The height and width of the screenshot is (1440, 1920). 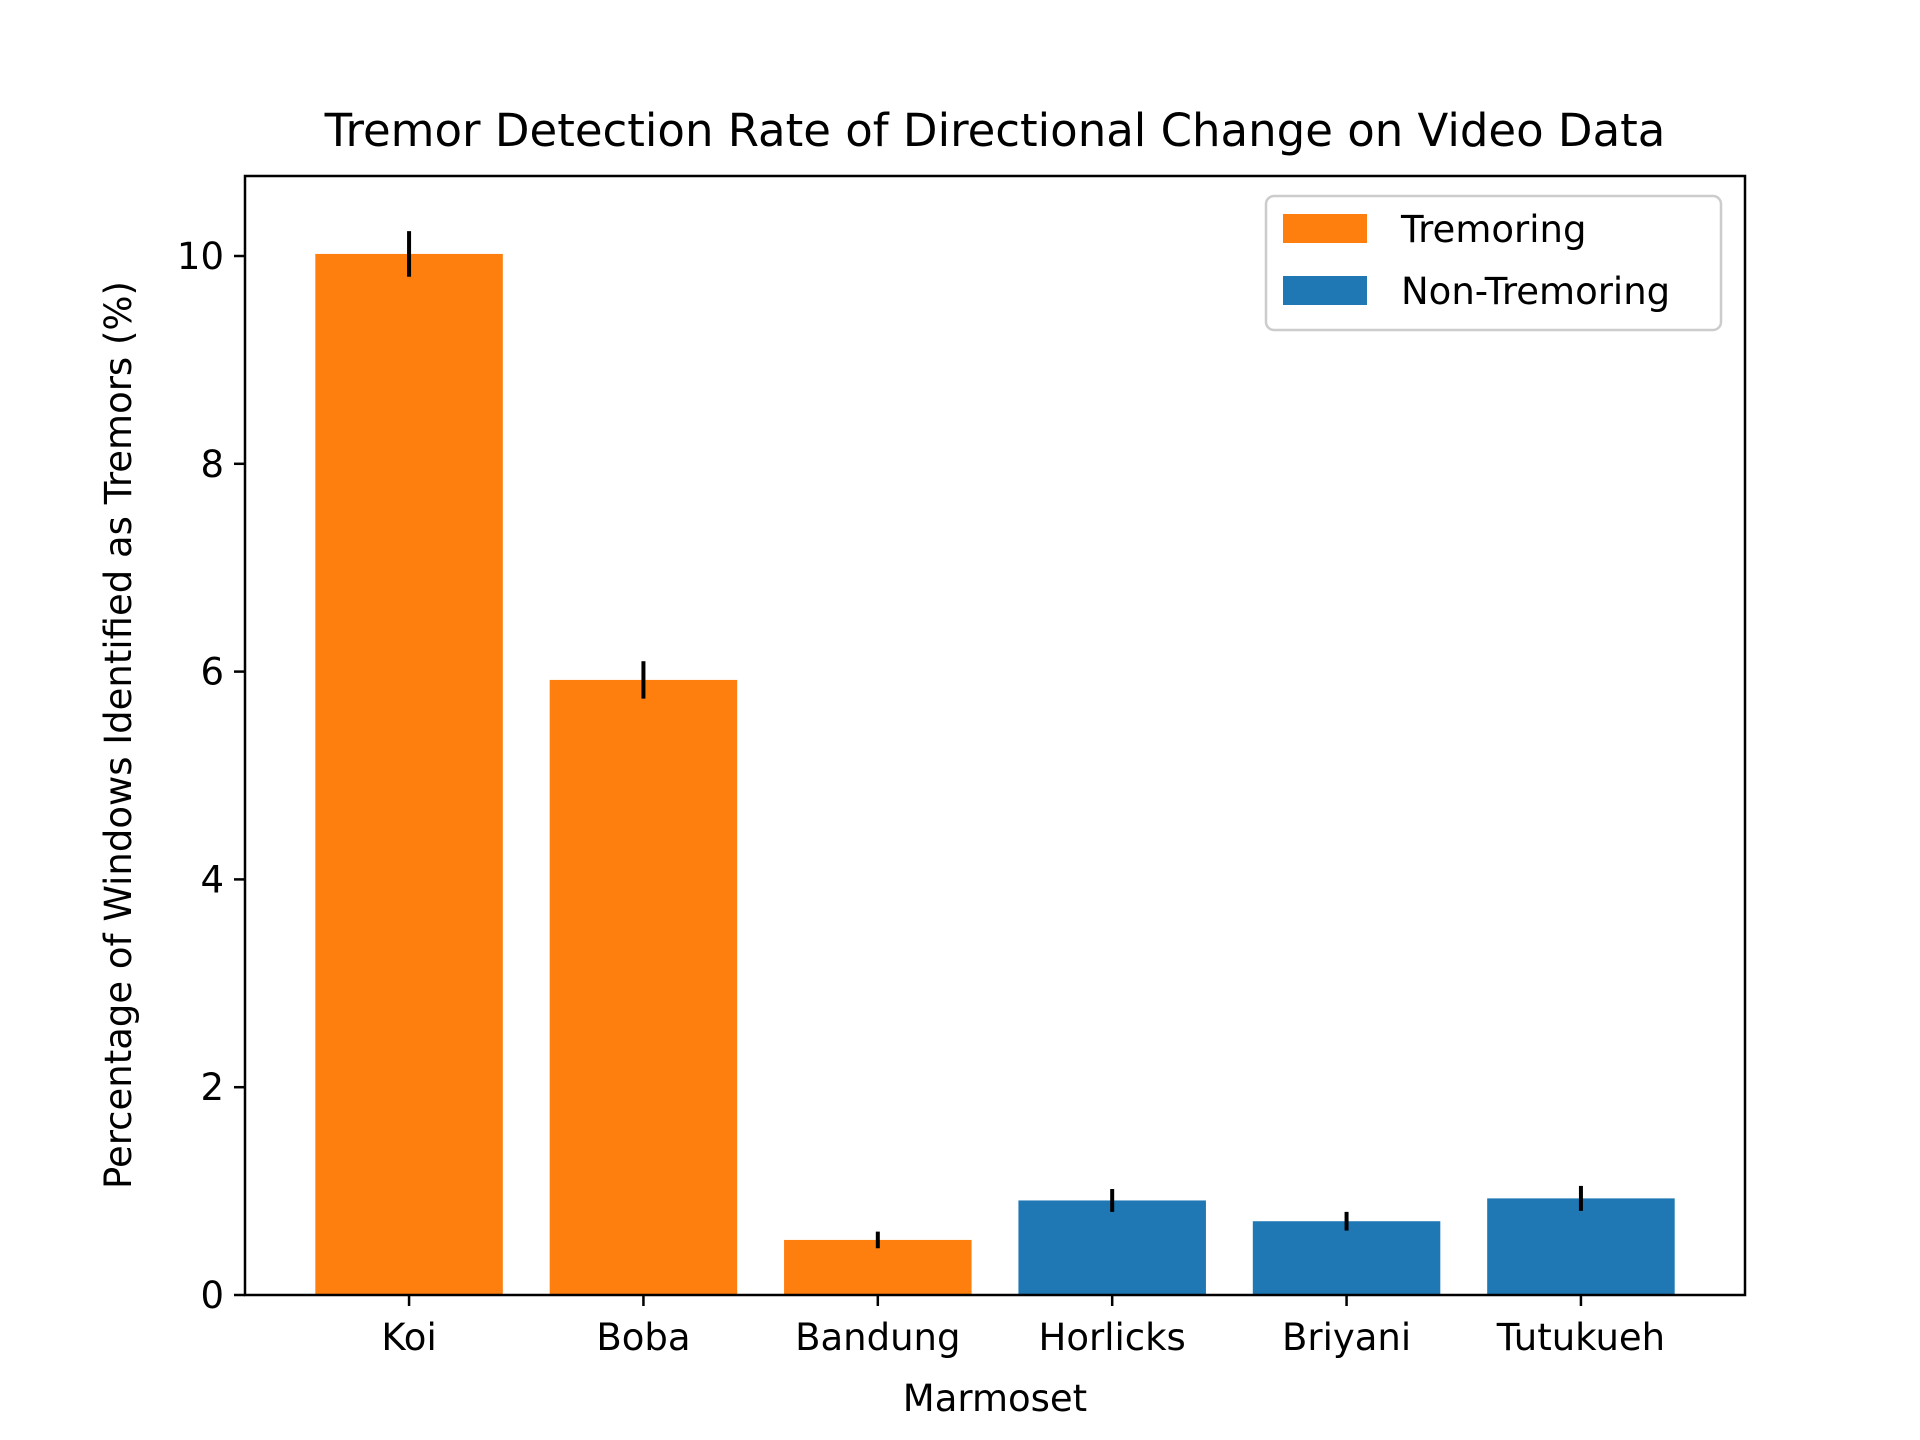 What do you see at coordinates (212, 1087) in the screenshot?
I see `y-tick-label-2: 2` at bounding box center [212, 1087].